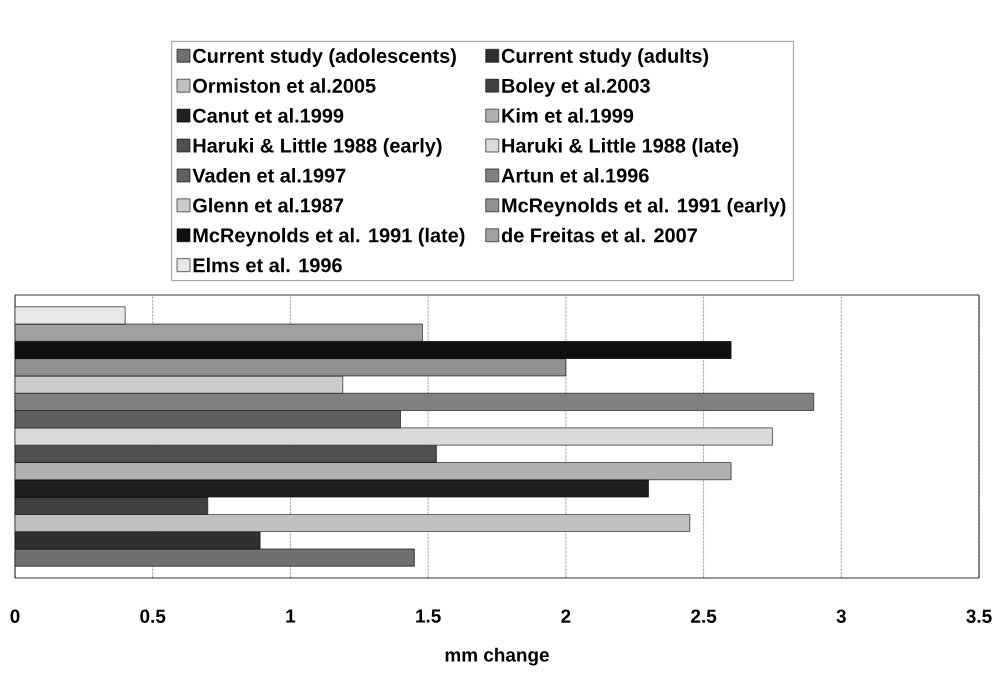 This screenshot has width=1001, height=689. I want to click on legend-label: Boley et al.2003, so click(576, 87).